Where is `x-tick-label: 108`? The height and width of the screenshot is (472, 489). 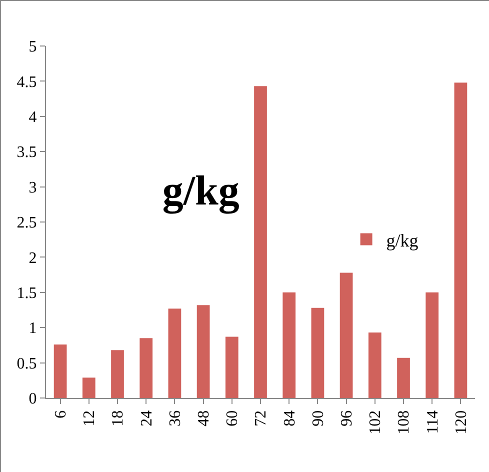
x-tick-label: 108 is located at coordinates (404, 422).